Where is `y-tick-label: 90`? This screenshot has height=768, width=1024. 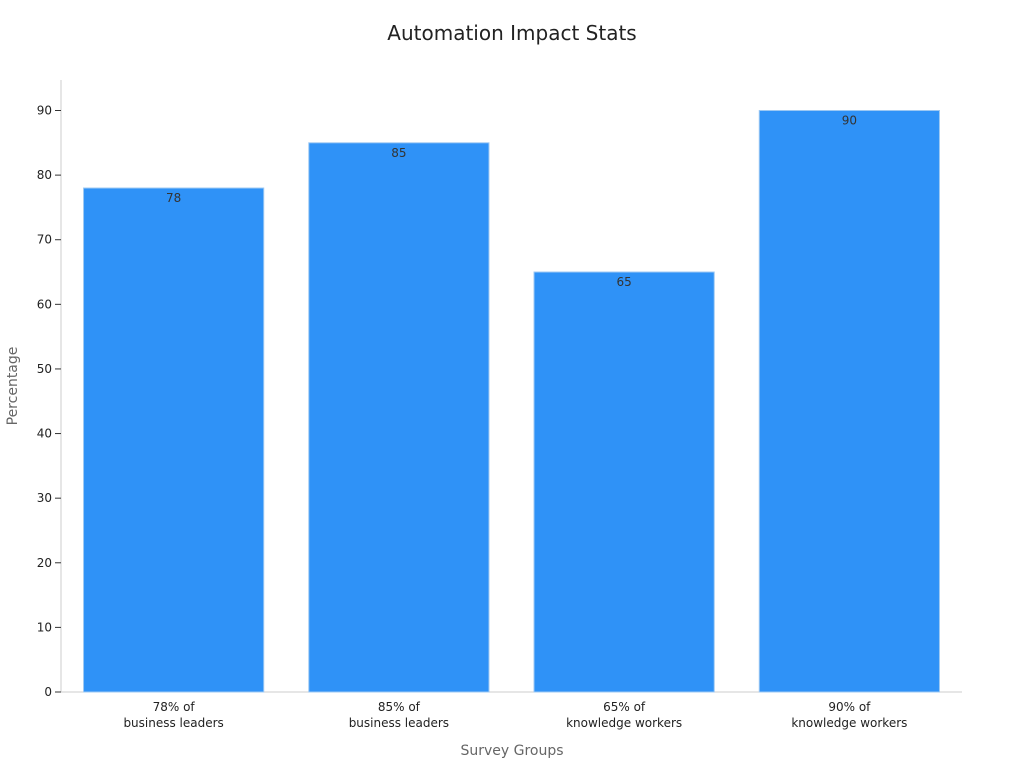
y-tick-label: 90 is located at coordinates (44, 111).